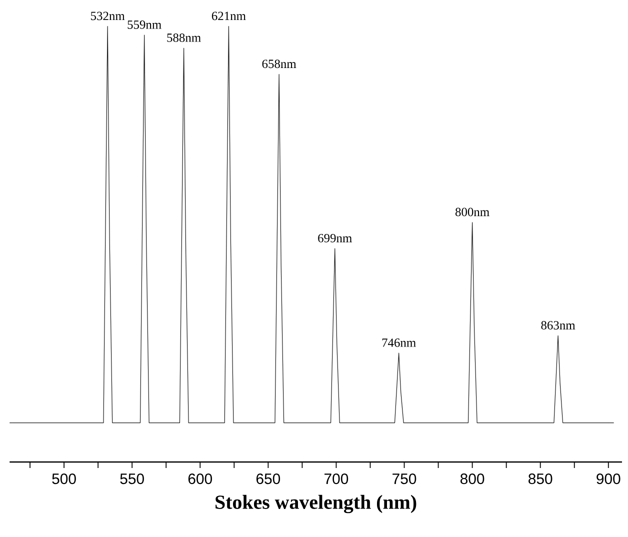 The width and height of the screenshot is (628, 537). I want to click on annotation: 800nm, so click(472, 212).